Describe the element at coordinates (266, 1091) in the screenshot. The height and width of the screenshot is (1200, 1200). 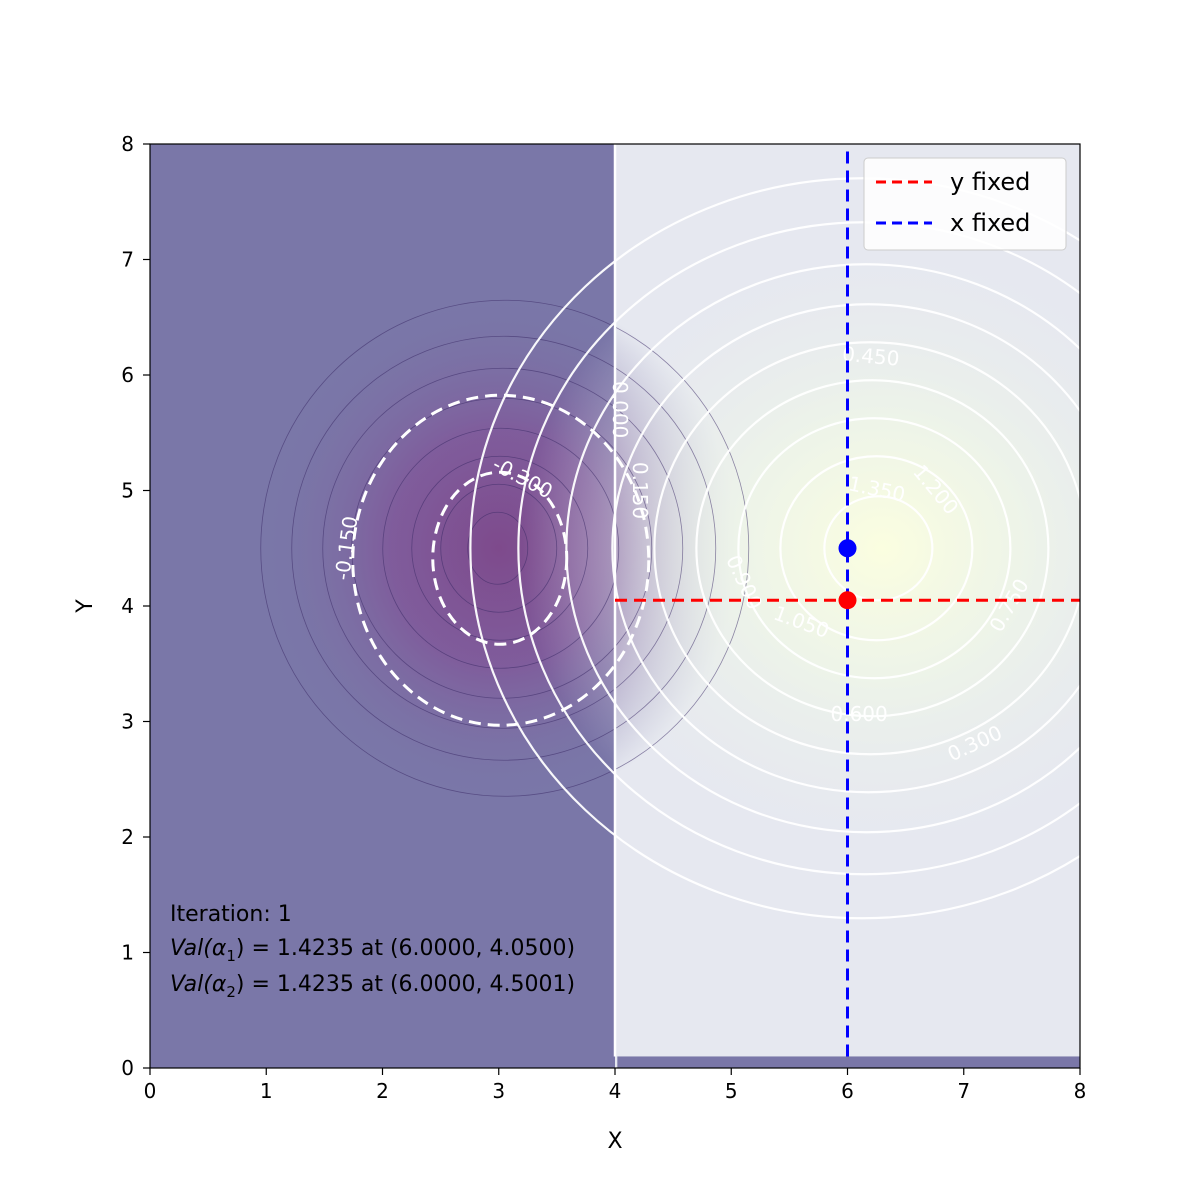
I see `x-tick-label: 1` at that location.